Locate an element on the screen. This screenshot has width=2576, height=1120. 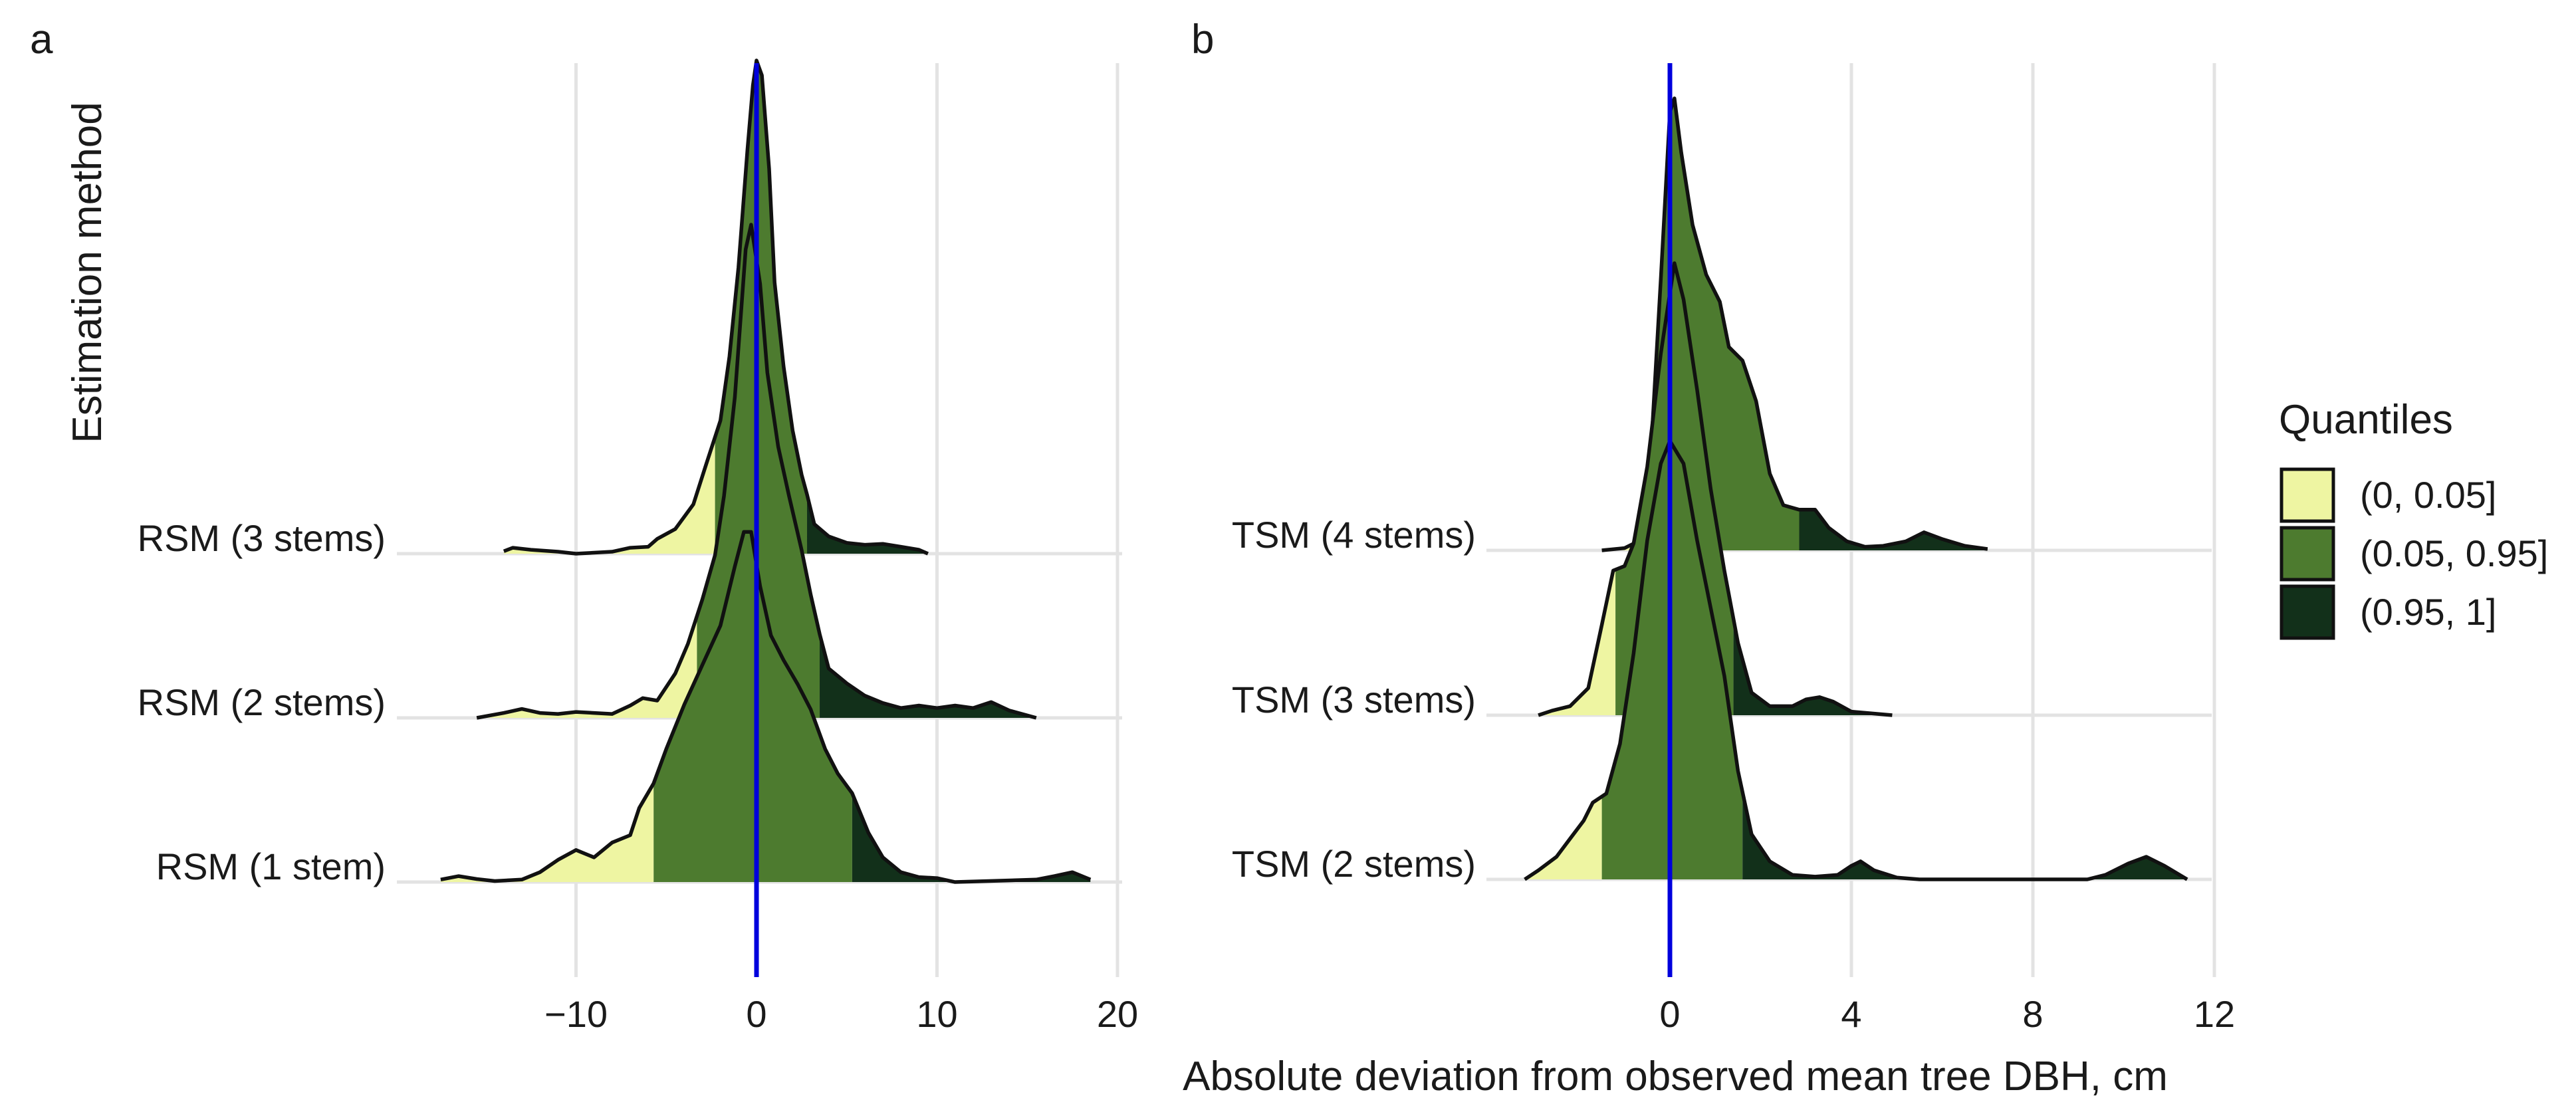
tick-label-a-0: −10 is located at coordinates (576, 1014).